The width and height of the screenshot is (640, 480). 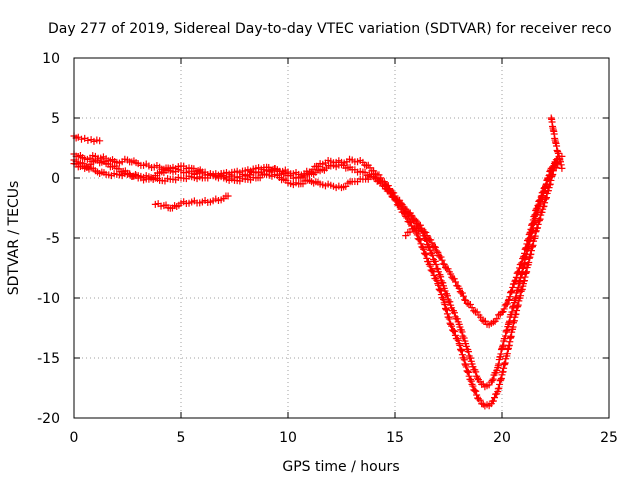 I want to click on x-tick-label: 15, so click(x=395, y=438).